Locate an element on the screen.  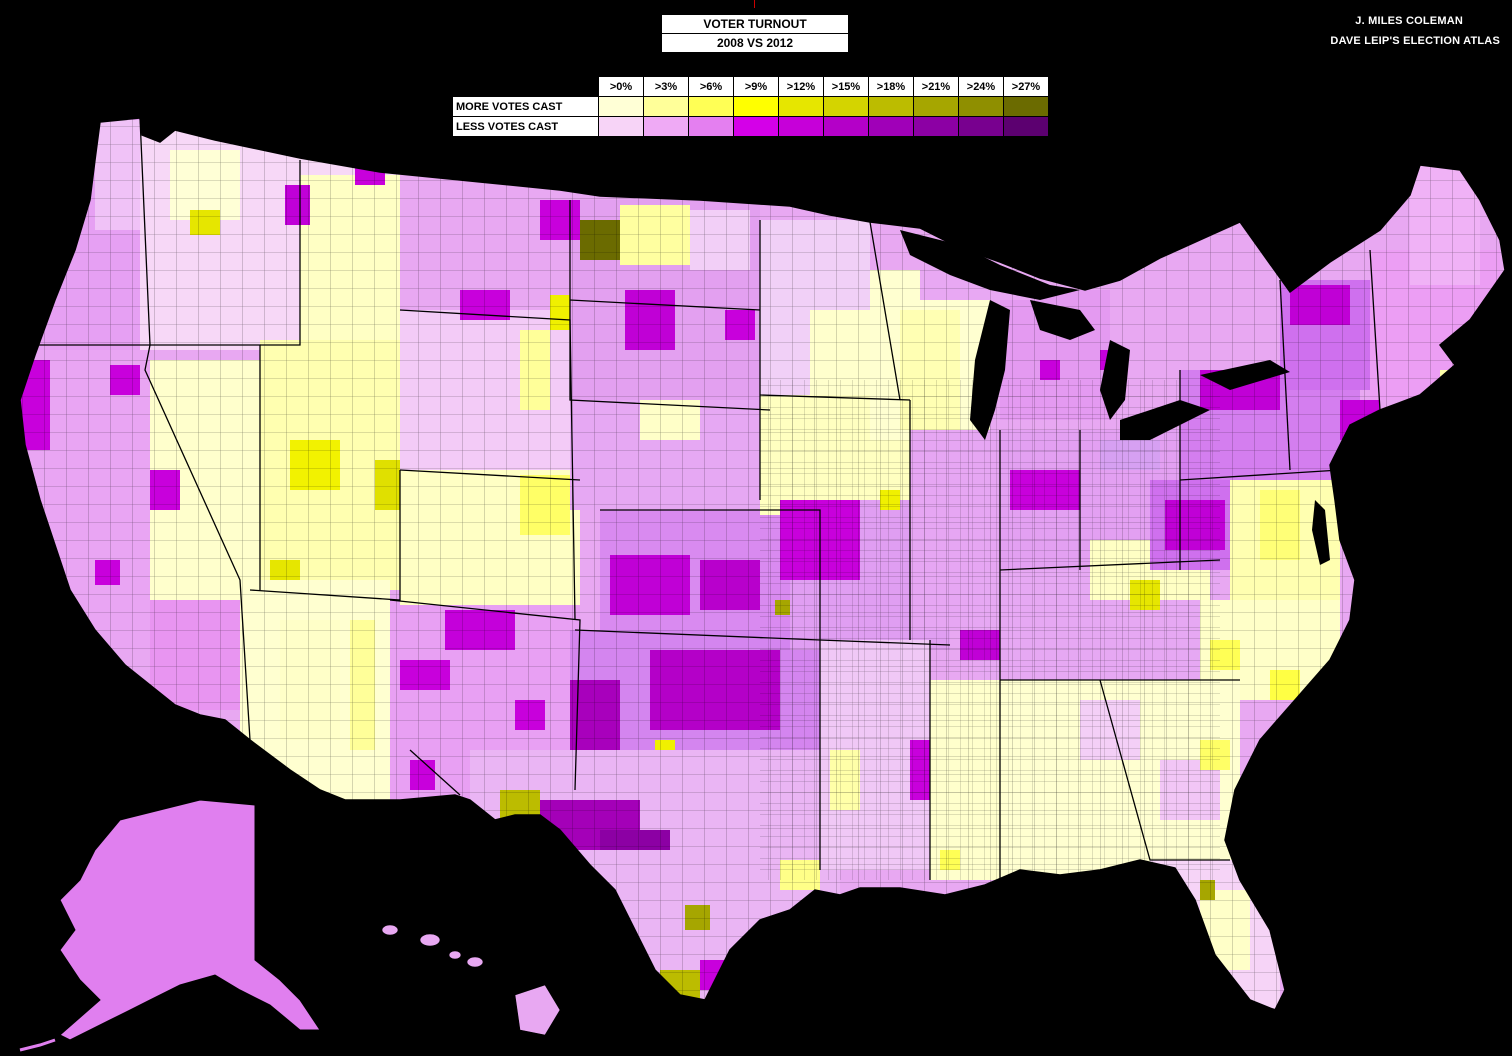
alaska is located at coordinates (170, 925).